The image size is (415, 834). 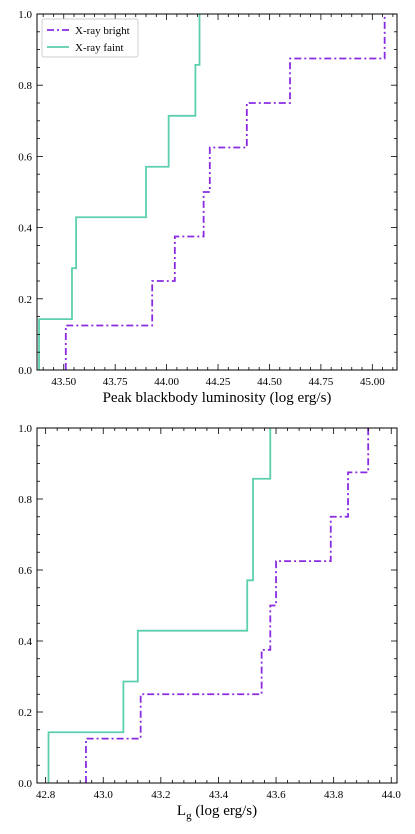 What do you see at coordinates (217, 812) in the screenshot?
I see `x-axis-label: Lg (log erg/s)` at bounding box center [217, 812].